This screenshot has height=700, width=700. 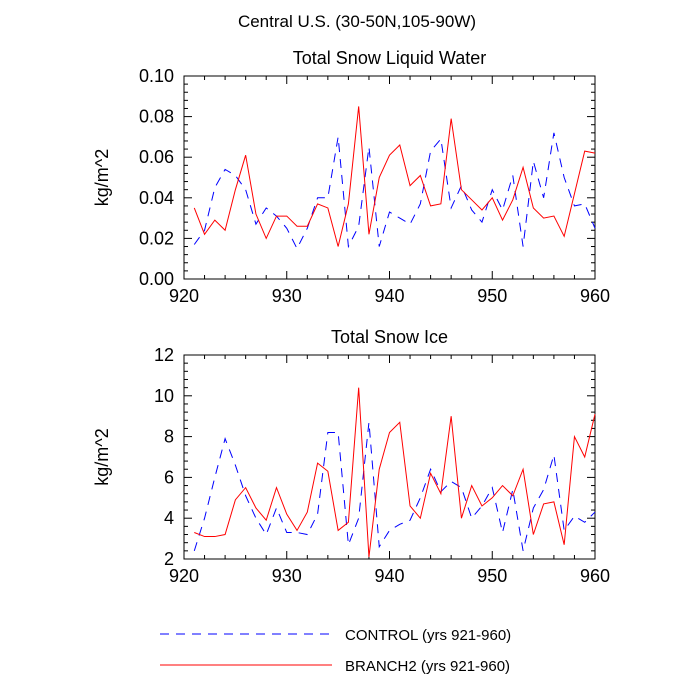 What do you see at coordinates (156, 238) in the screenshot?
I see `y-tick-label: 0.02` at bounding box center [156, 238].